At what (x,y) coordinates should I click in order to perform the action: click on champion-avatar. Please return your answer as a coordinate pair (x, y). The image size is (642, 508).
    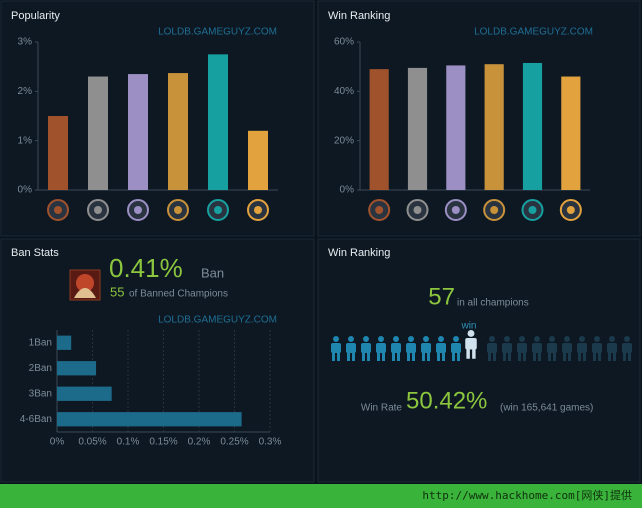
    Looking at the image, I should click on (85, 285).